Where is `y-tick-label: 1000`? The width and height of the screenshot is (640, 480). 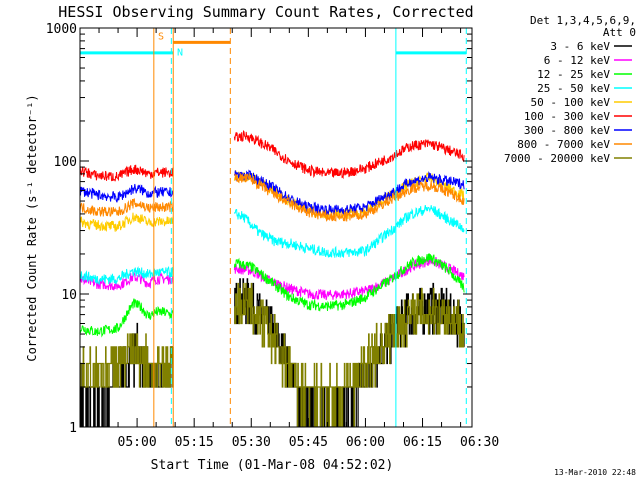
y-tick-label: 1000 is located at coordinates (61, 29).